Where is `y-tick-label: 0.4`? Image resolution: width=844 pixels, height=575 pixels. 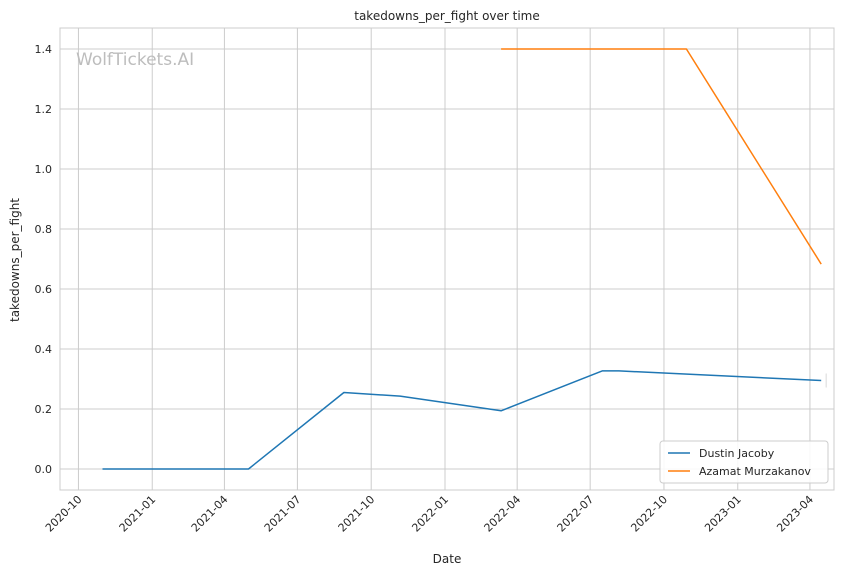
y-tick-label: 0.4 is located at coordinates (44, 349).